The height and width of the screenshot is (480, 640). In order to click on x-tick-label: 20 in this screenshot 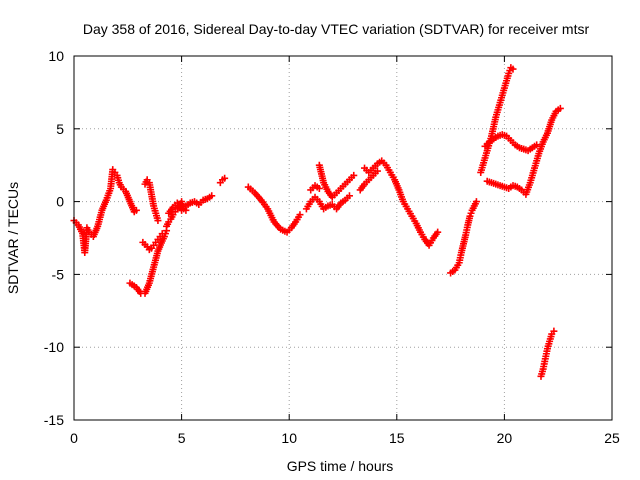, I will do `click(505, 438)`.